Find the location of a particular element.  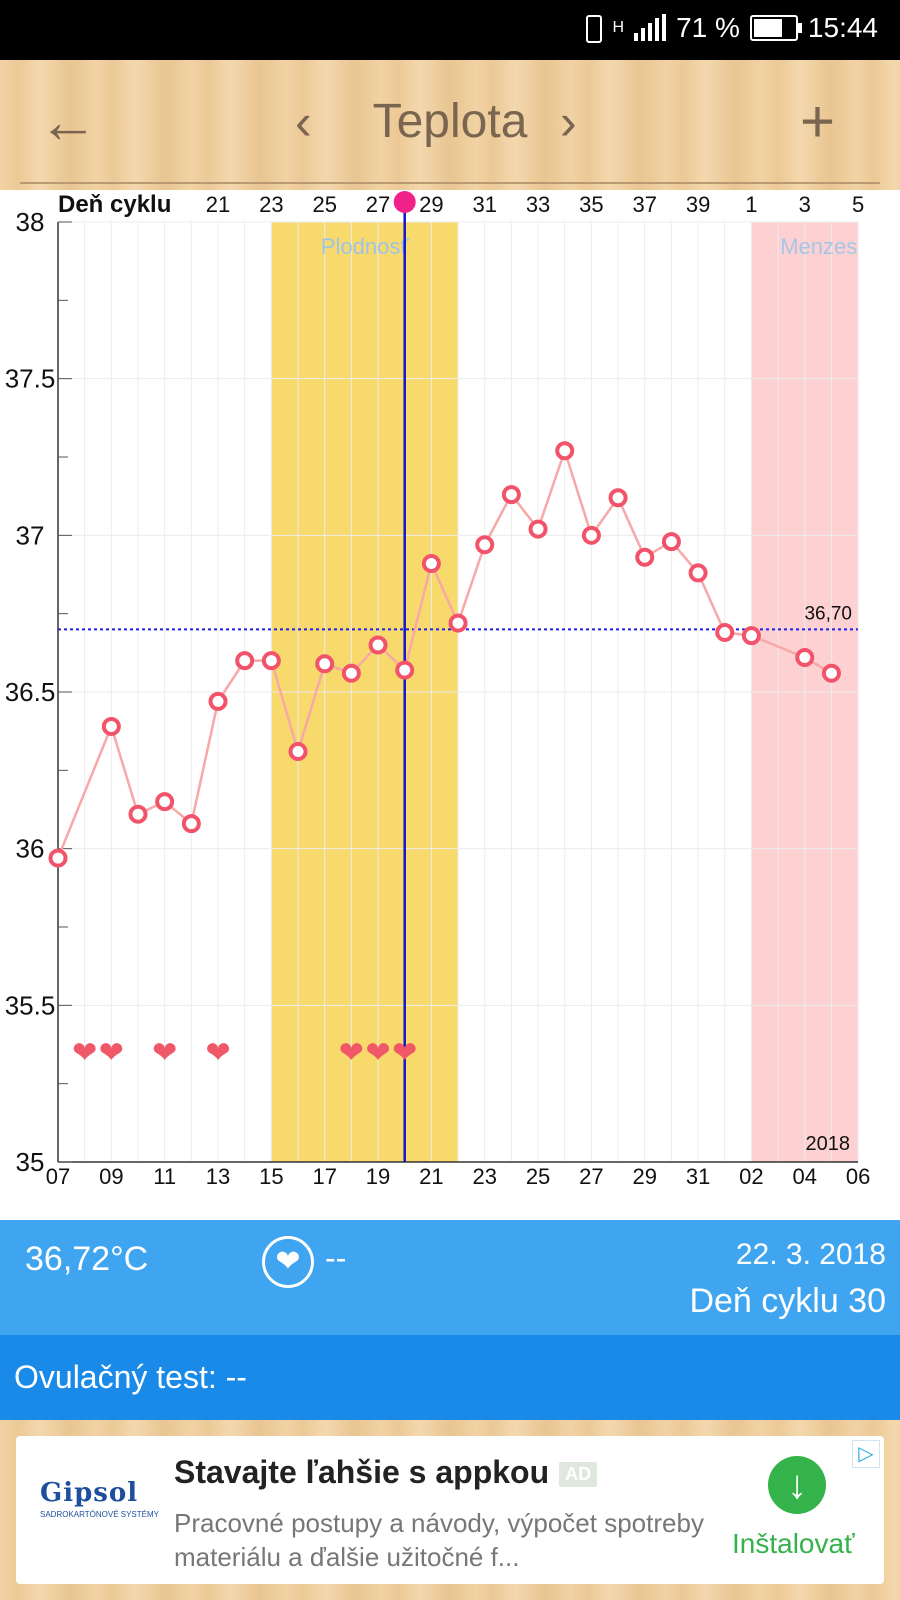

app-header: ← ‹ Teplota › + is located at coordinates (450, 125).